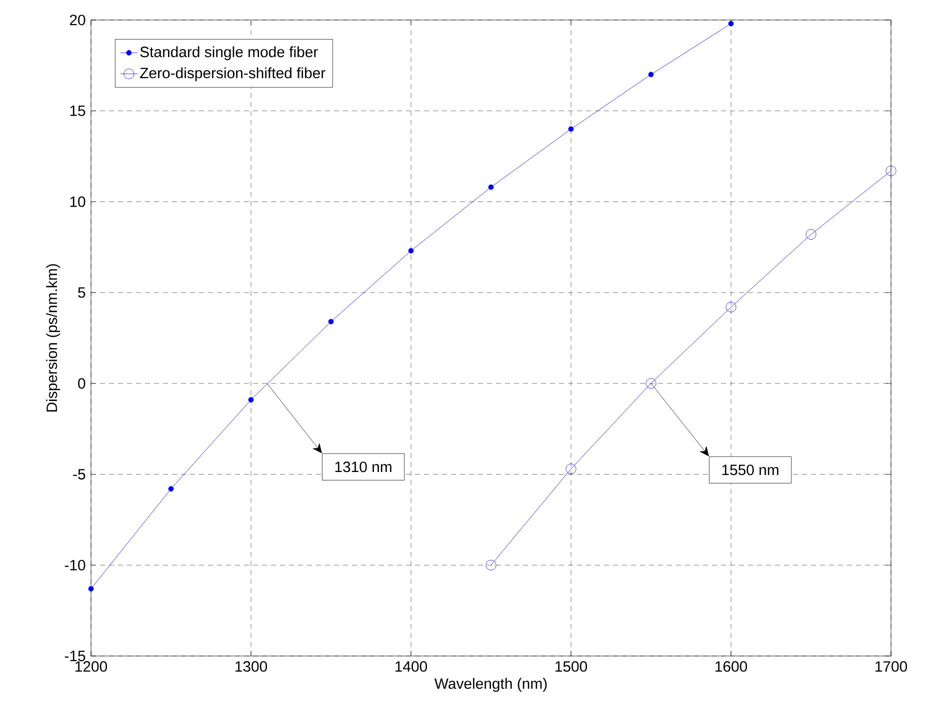  I want to click on y-tick-label: 15, so click(78, 111).